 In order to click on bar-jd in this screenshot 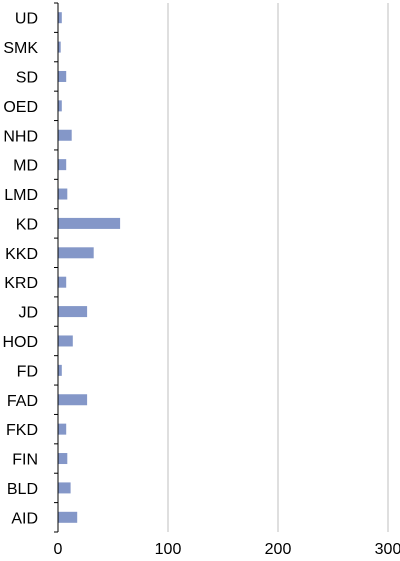, I will do `click(73, 312)`.